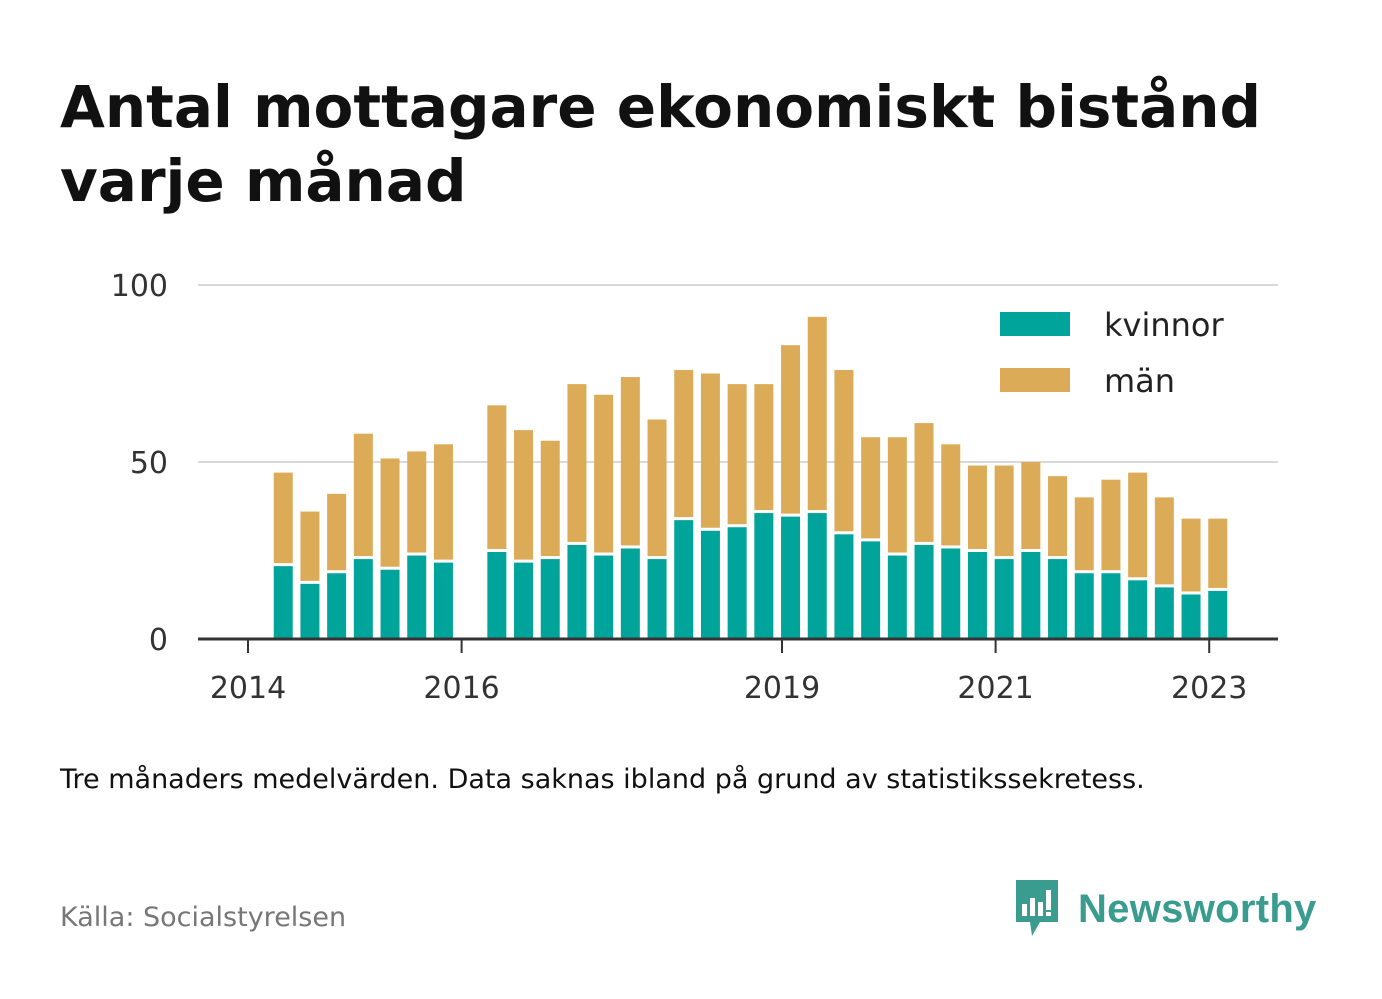  Describe the element at coordinates (149, 463) in the screenshot. I see `y-tick-label: 50` at that location.